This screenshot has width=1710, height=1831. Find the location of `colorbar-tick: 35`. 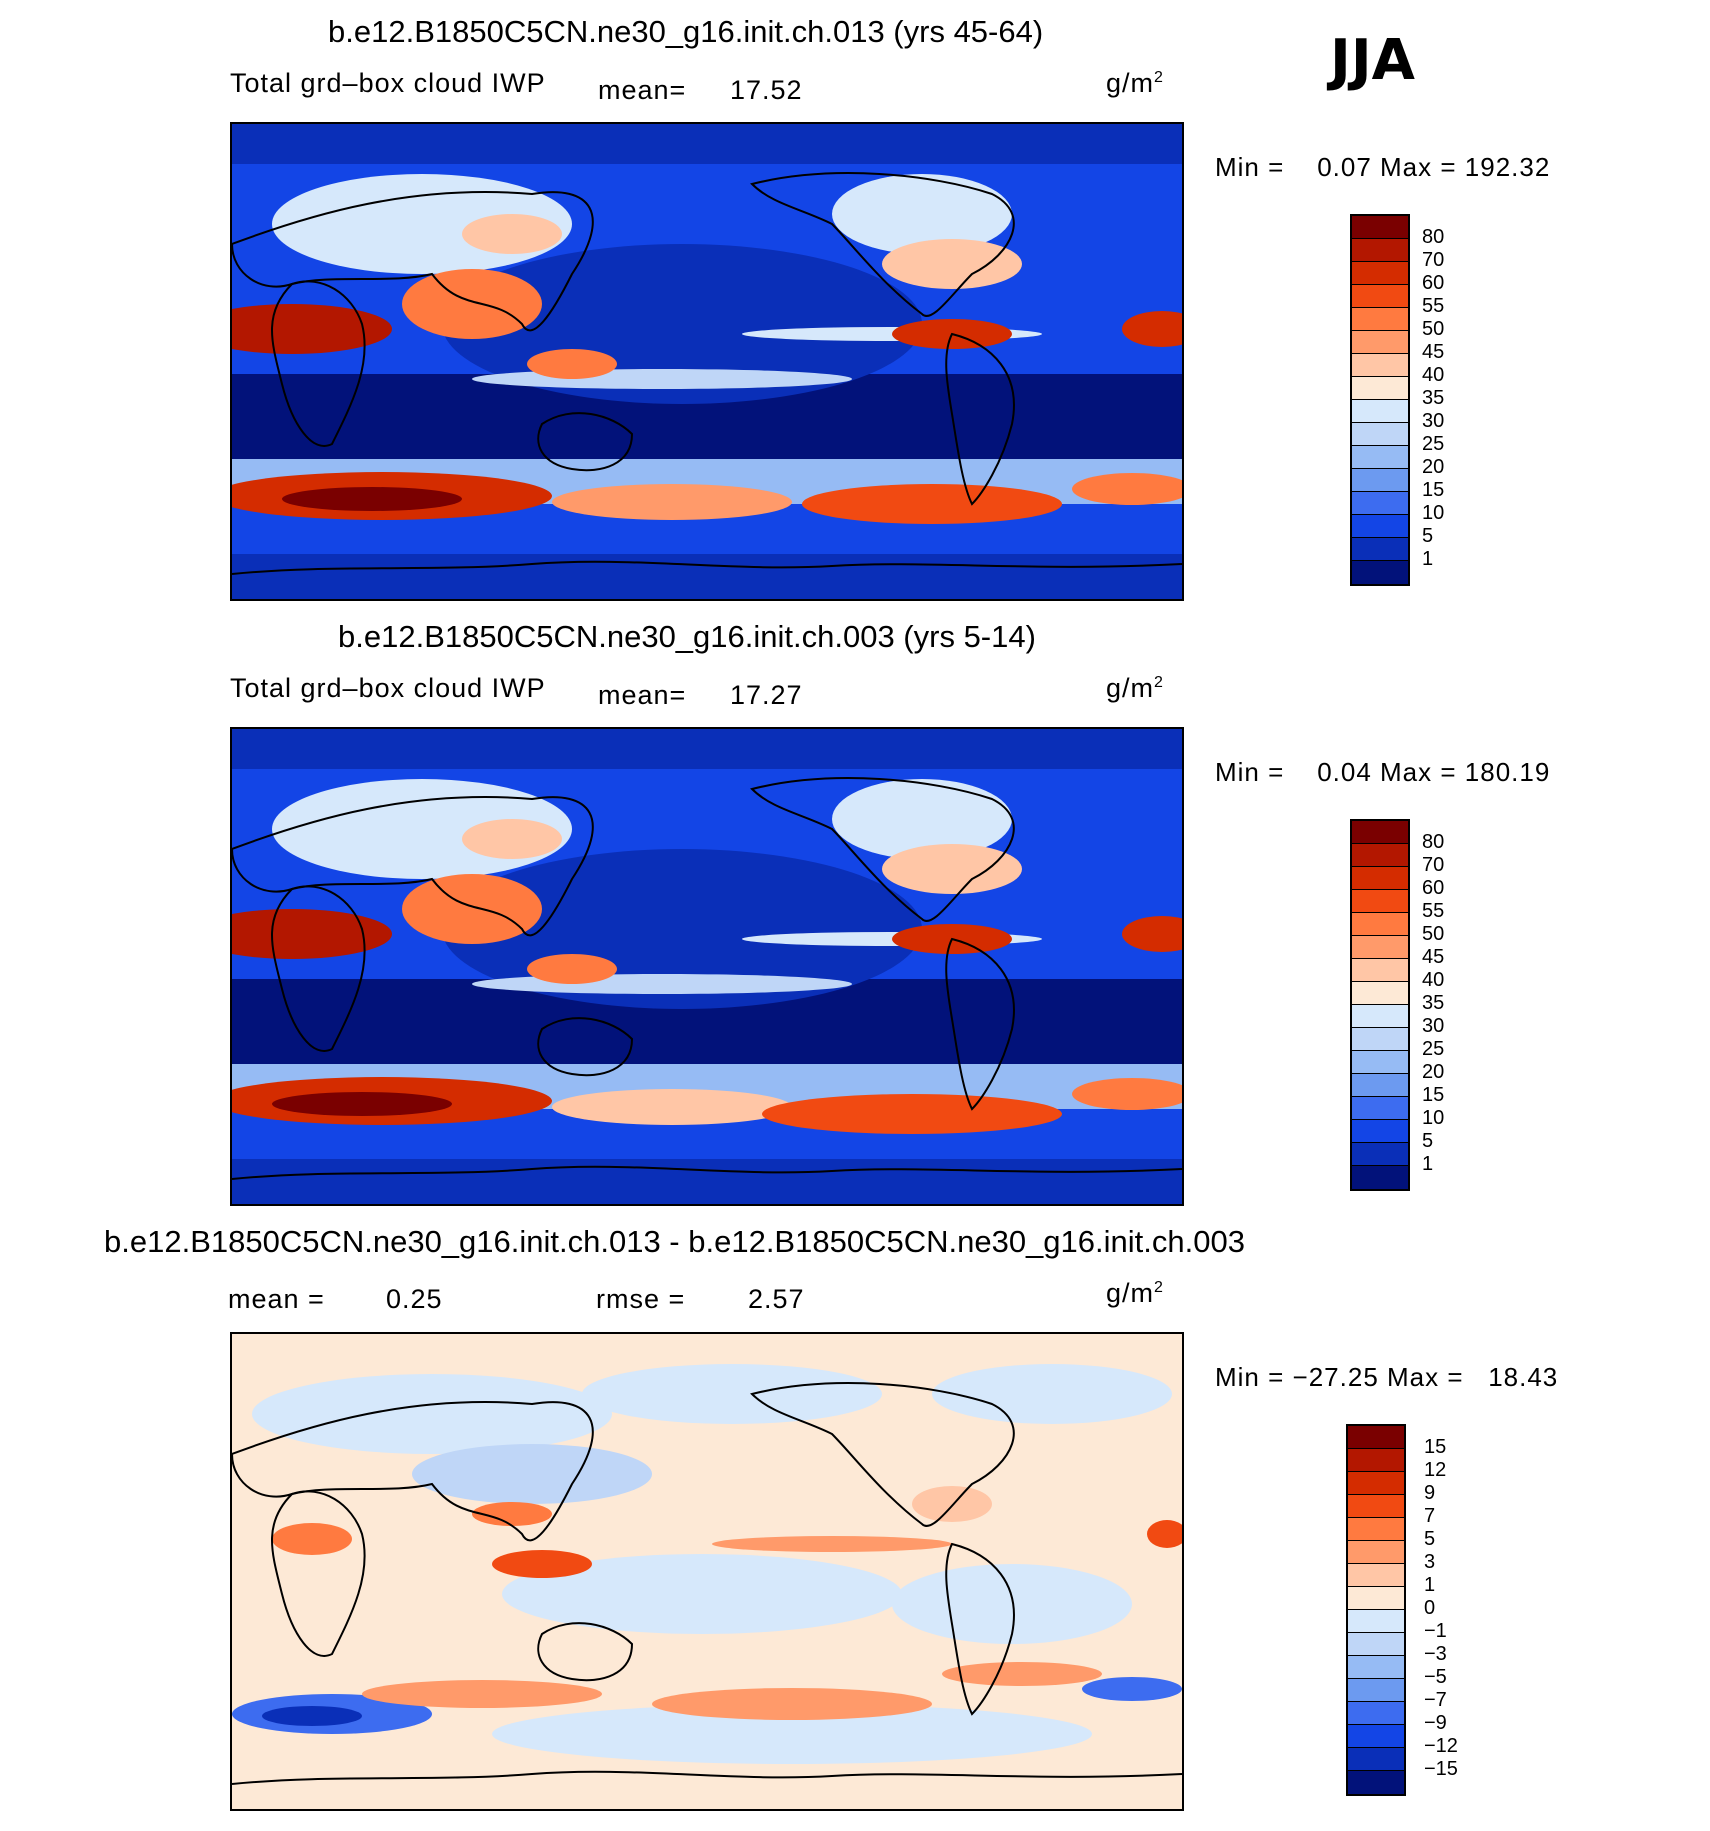

colorbar-tick: 35 is located at coordinates (1433, 398).